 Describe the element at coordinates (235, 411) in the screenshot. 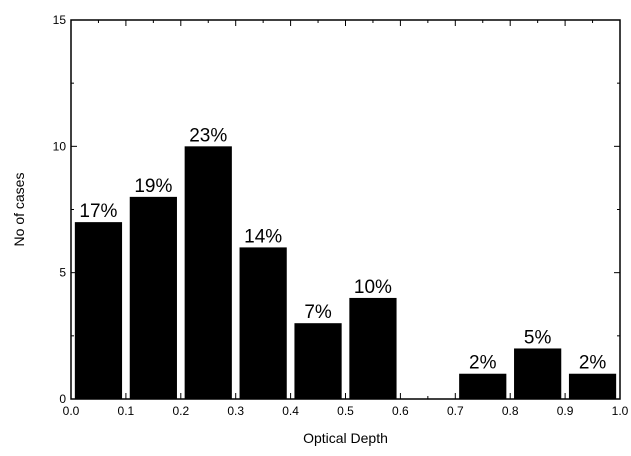

I see `x-tick-label: 0.3` at that location.